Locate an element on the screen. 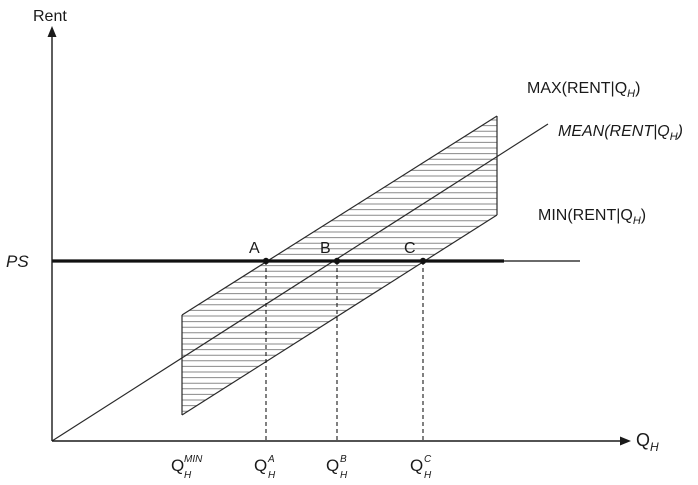 This screenshot has width=698, height=485. point-a-dot is located at coordinates (266, 261).